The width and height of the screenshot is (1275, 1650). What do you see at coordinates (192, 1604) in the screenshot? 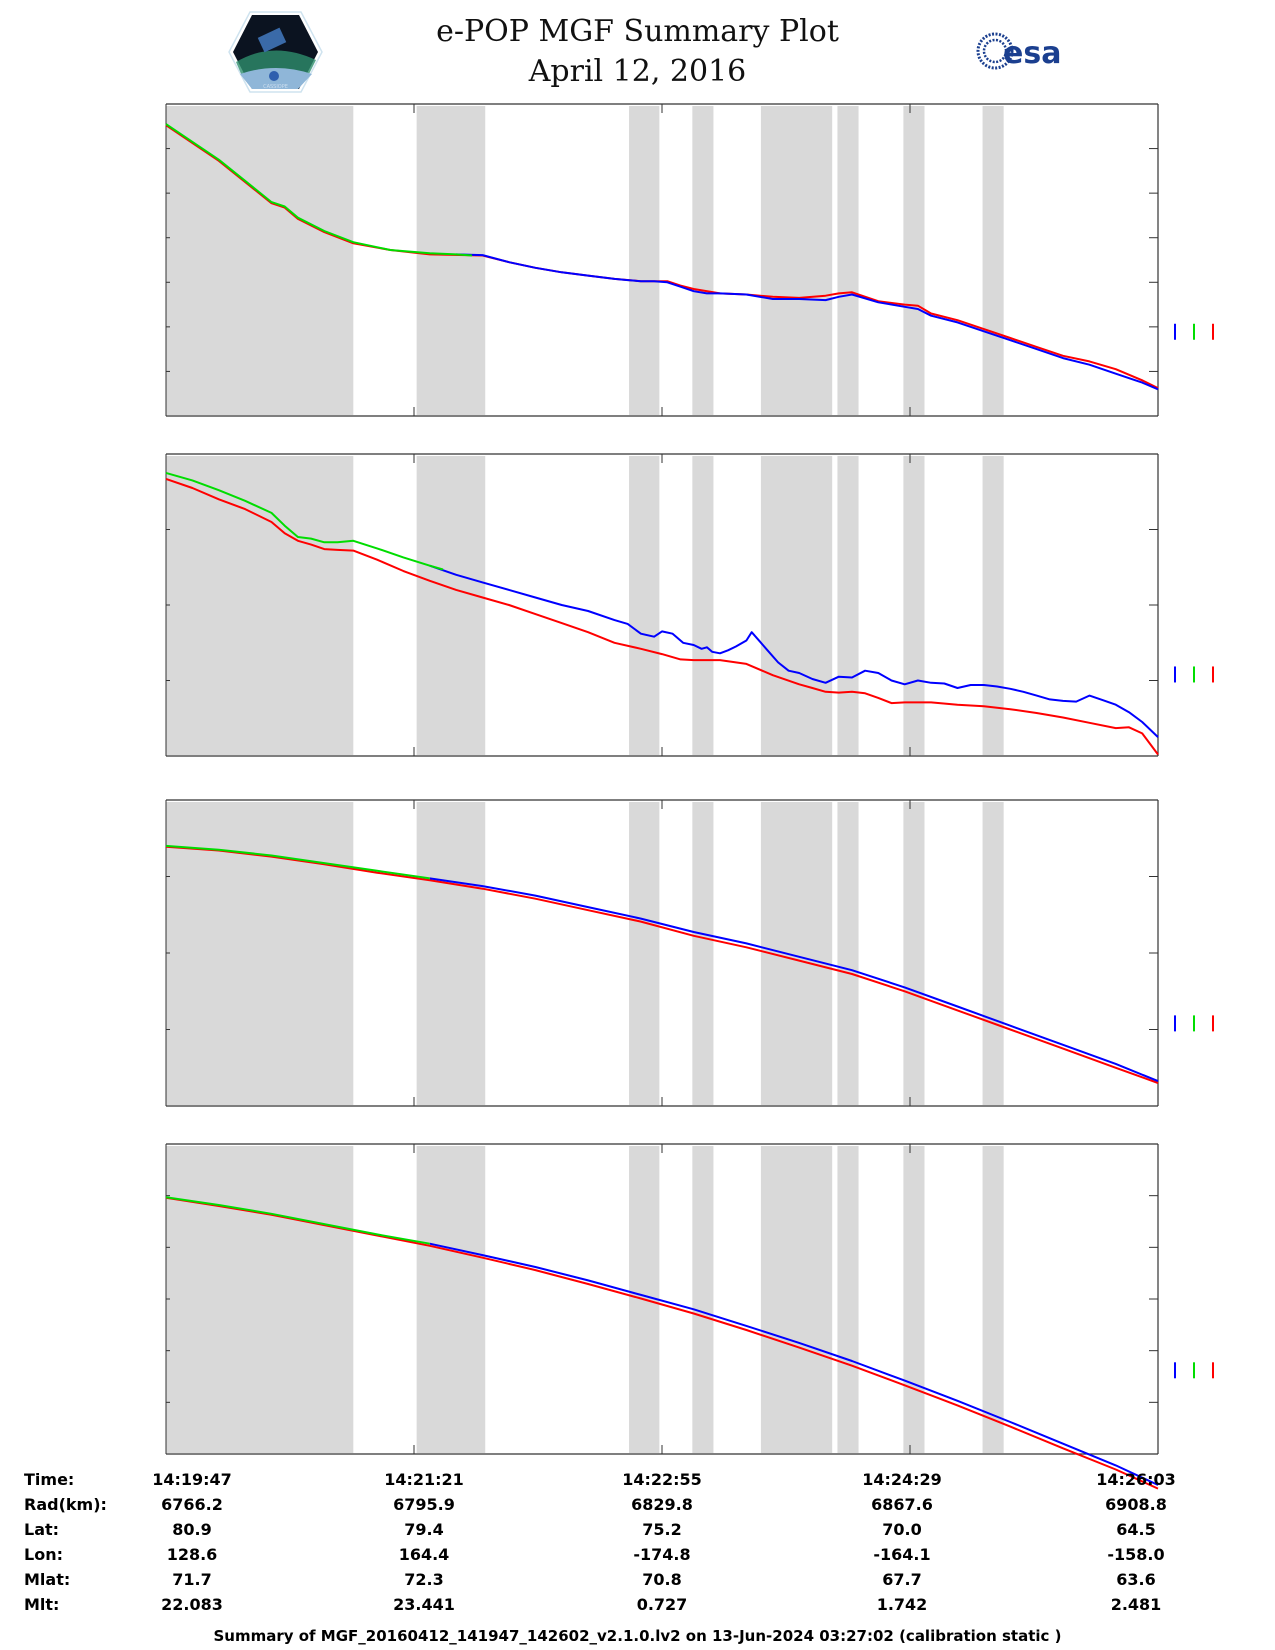
I see `ephemeris-value-mlt: 22.083` at bounding box center [192, 1604].